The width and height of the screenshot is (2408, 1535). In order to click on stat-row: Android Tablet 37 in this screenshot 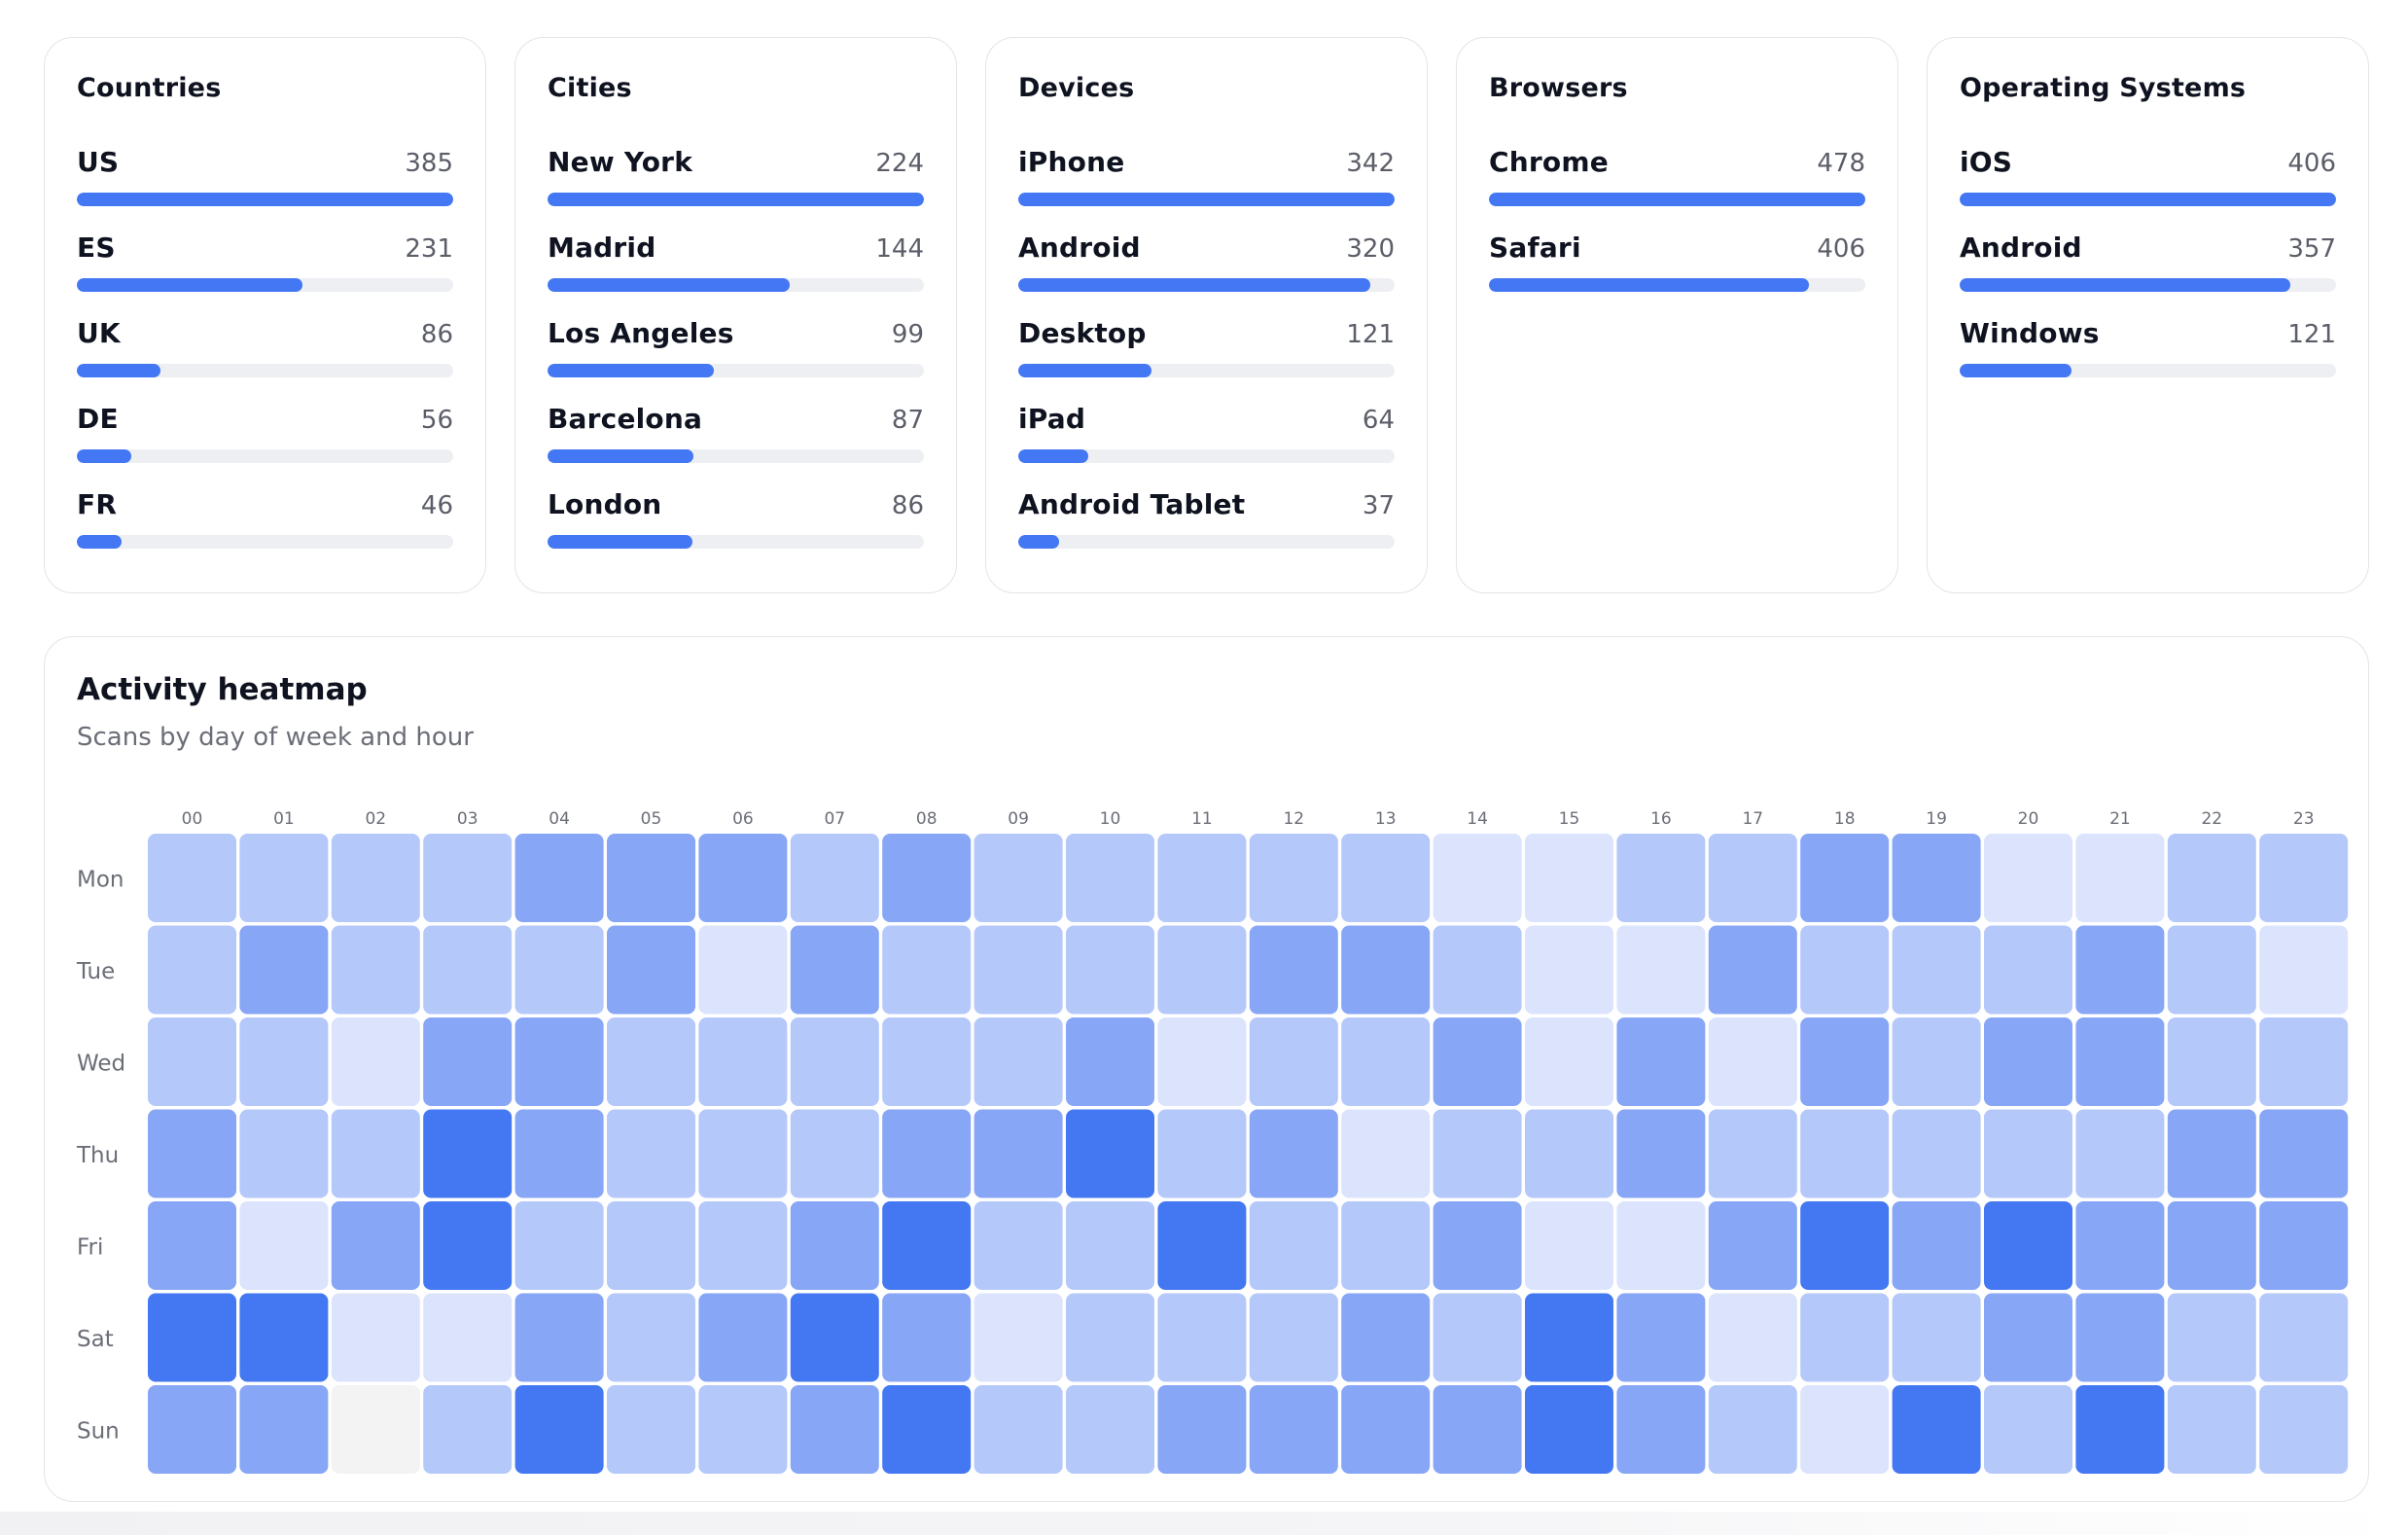, I will do `click(1206, 531)`.